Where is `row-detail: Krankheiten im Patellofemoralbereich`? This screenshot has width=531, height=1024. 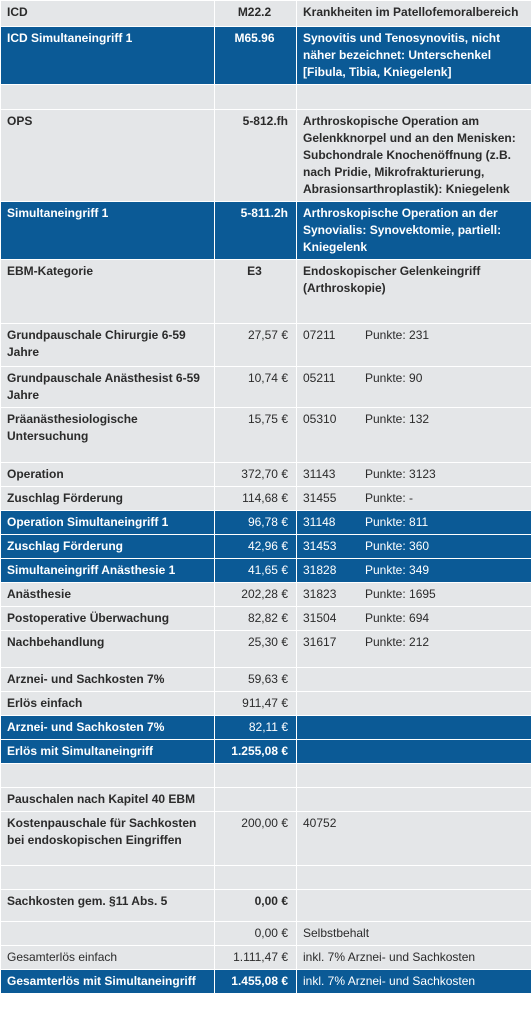 row-detail: Krankheiten im Patellofemoralbereich is located at coordinates (413, 13).